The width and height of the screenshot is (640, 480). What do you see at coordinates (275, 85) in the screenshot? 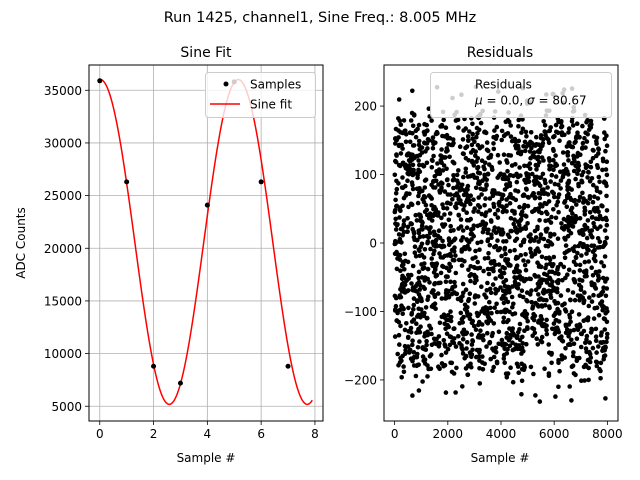
I see `samples-legend-label: Samples` at bounding box center [275, 85].